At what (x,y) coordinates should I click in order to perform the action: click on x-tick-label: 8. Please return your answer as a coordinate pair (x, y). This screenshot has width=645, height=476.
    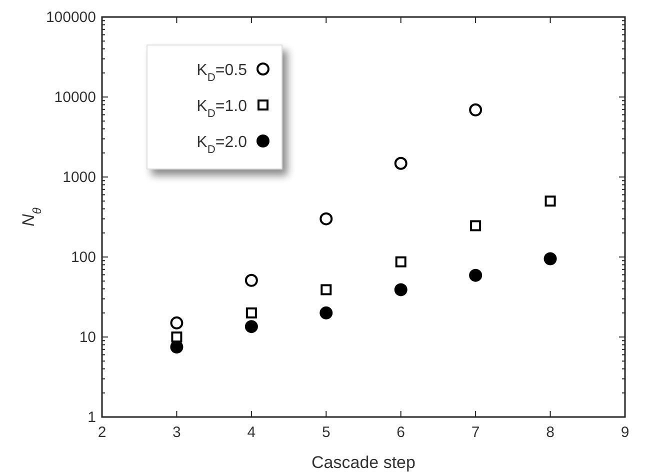
    Looking at the image, I should click on (550, 432).